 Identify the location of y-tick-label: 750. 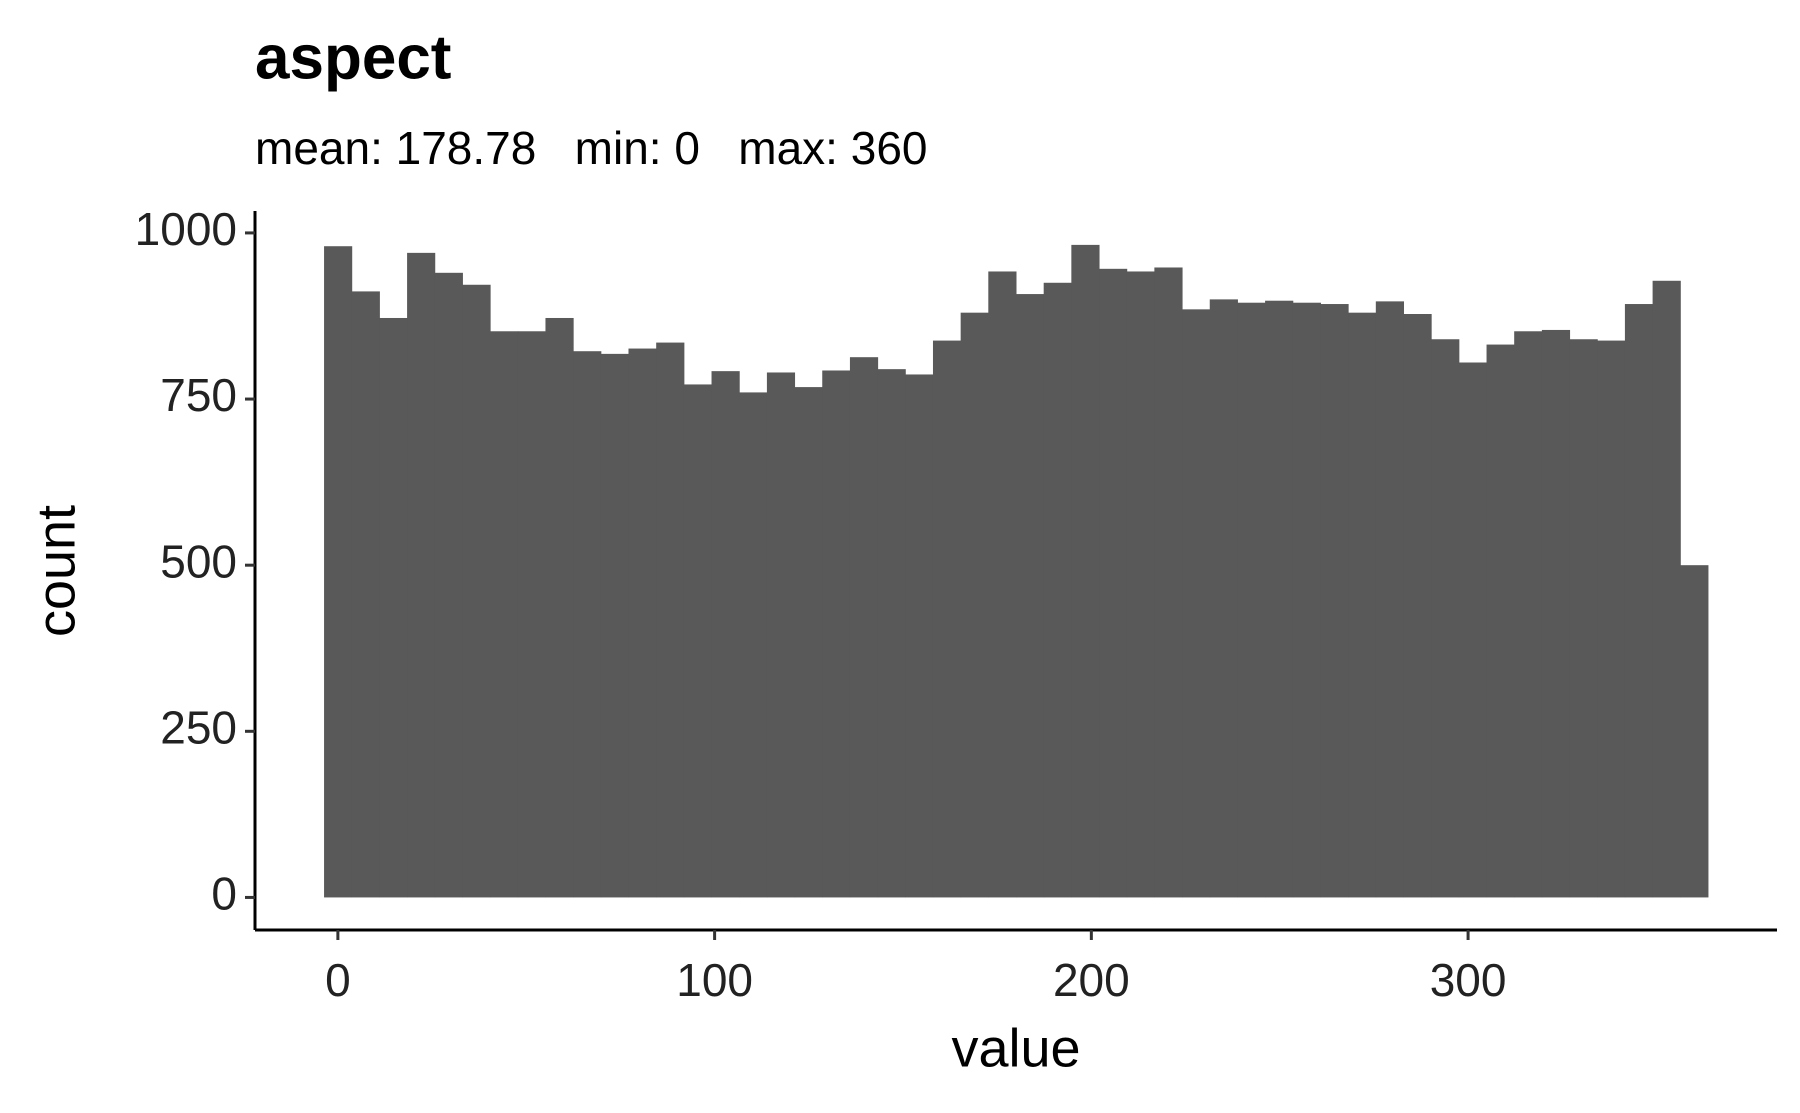
(198, 395).